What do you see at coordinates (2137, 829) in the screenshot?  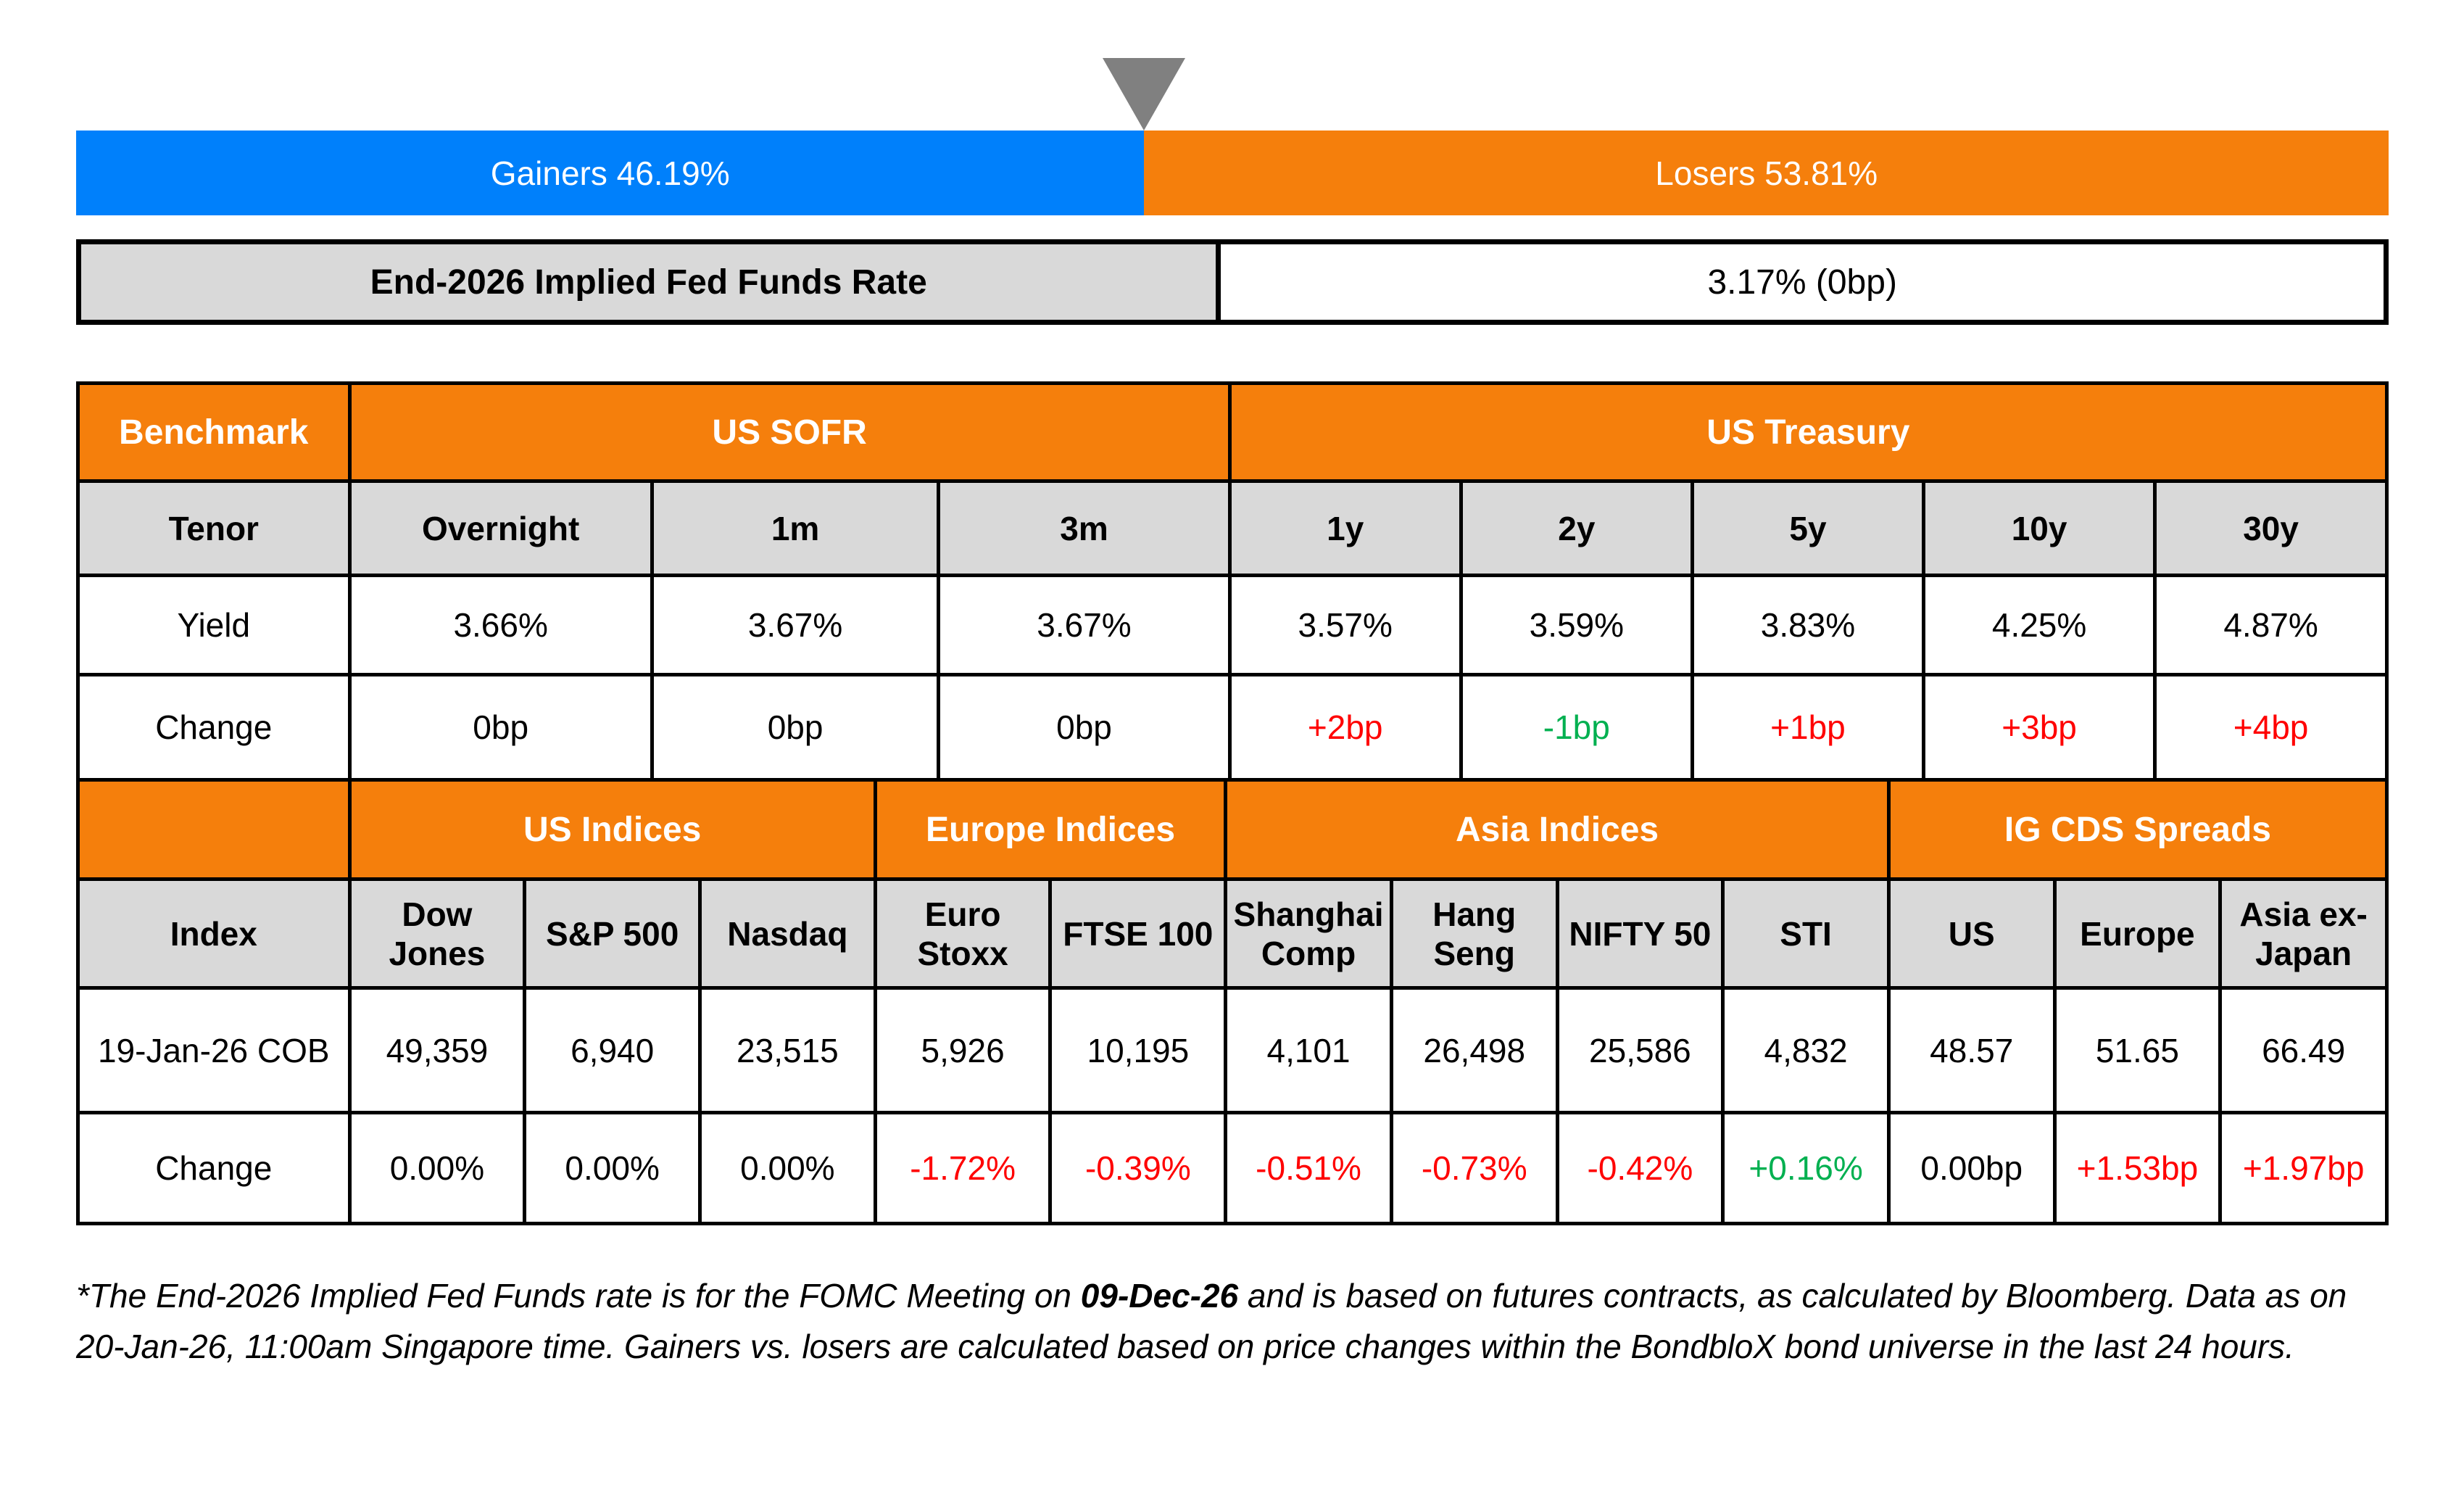 I see `group-header-ig-cds: IG CDS Spreads` at bounding box center [2137, 829].